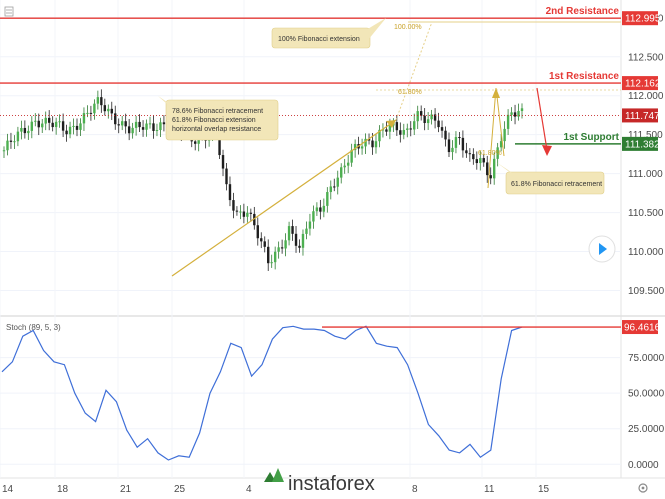 This screenshot has height=499, width=665. I want to click on callout-box, so click(222, 120).